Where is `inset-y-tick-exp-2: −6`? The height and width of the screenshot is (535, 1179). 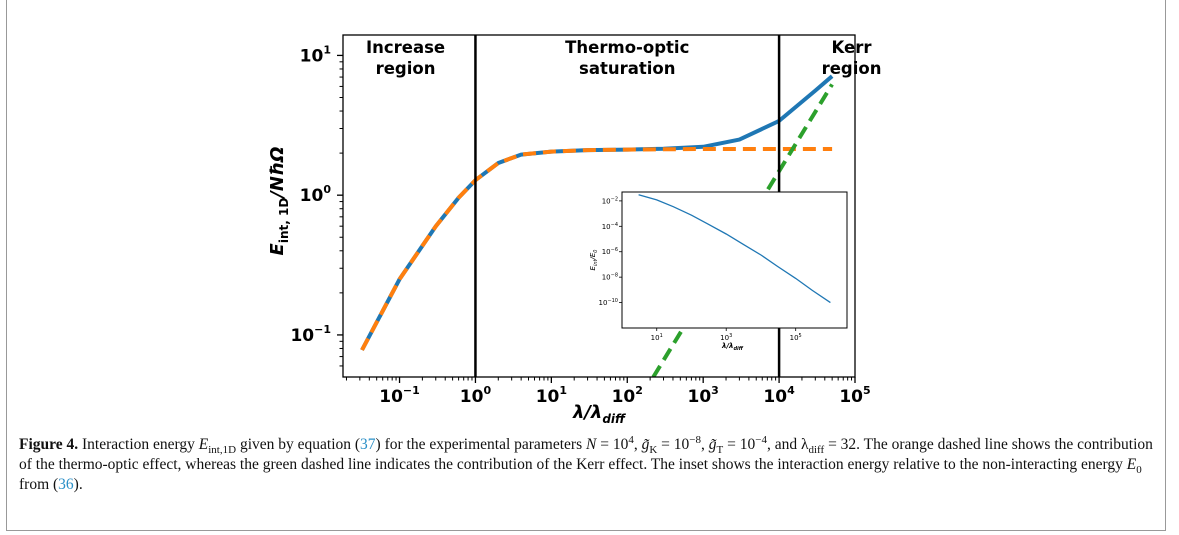 inset-y-tick-exp-2: −6 is located at coordinates (614, 250).